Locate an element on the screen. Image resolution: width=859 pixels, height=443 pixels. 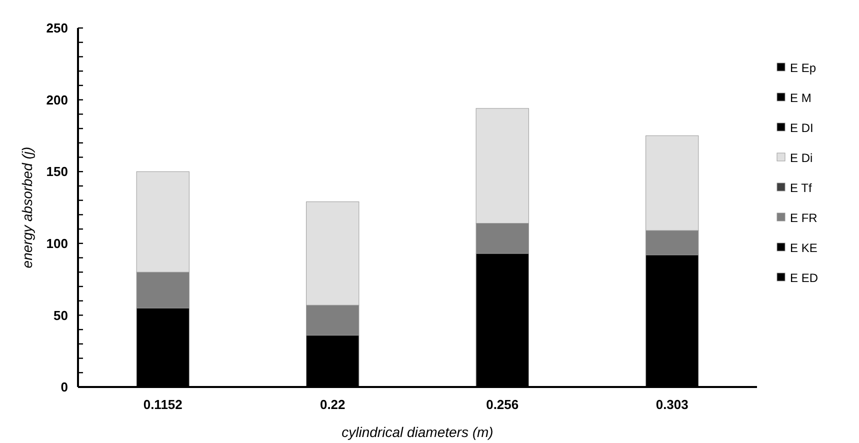
legend-label: E Di is located at coordinates (801, 158).